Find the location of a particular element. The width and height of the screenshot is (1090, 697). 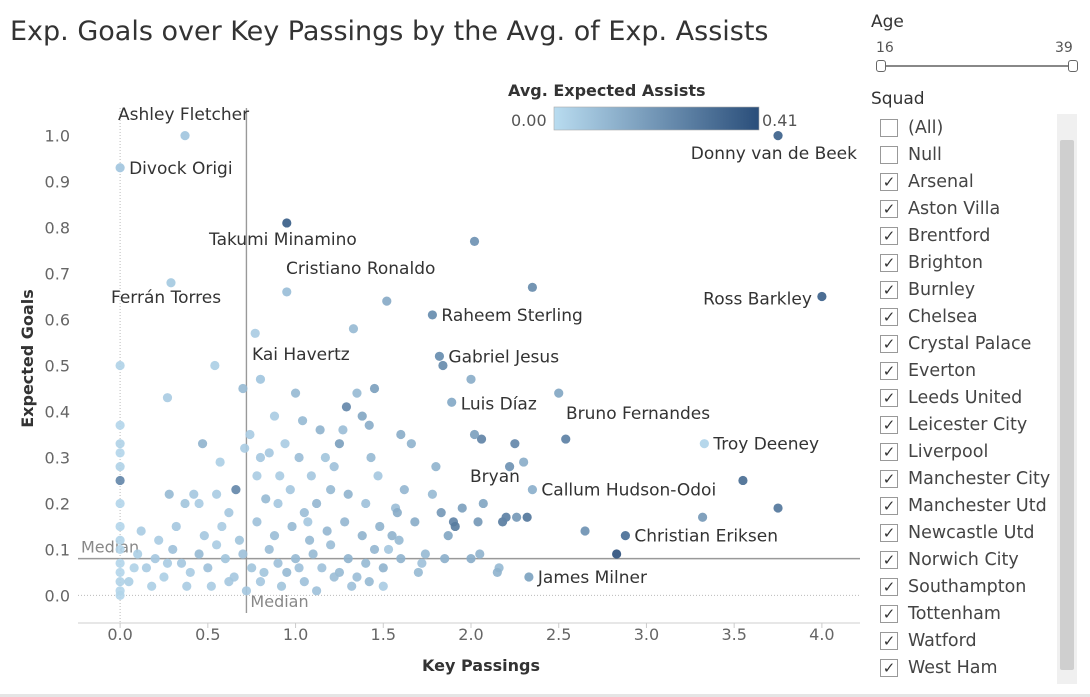

checkbox-unchecked-icon is located at coordinates (889, 154).